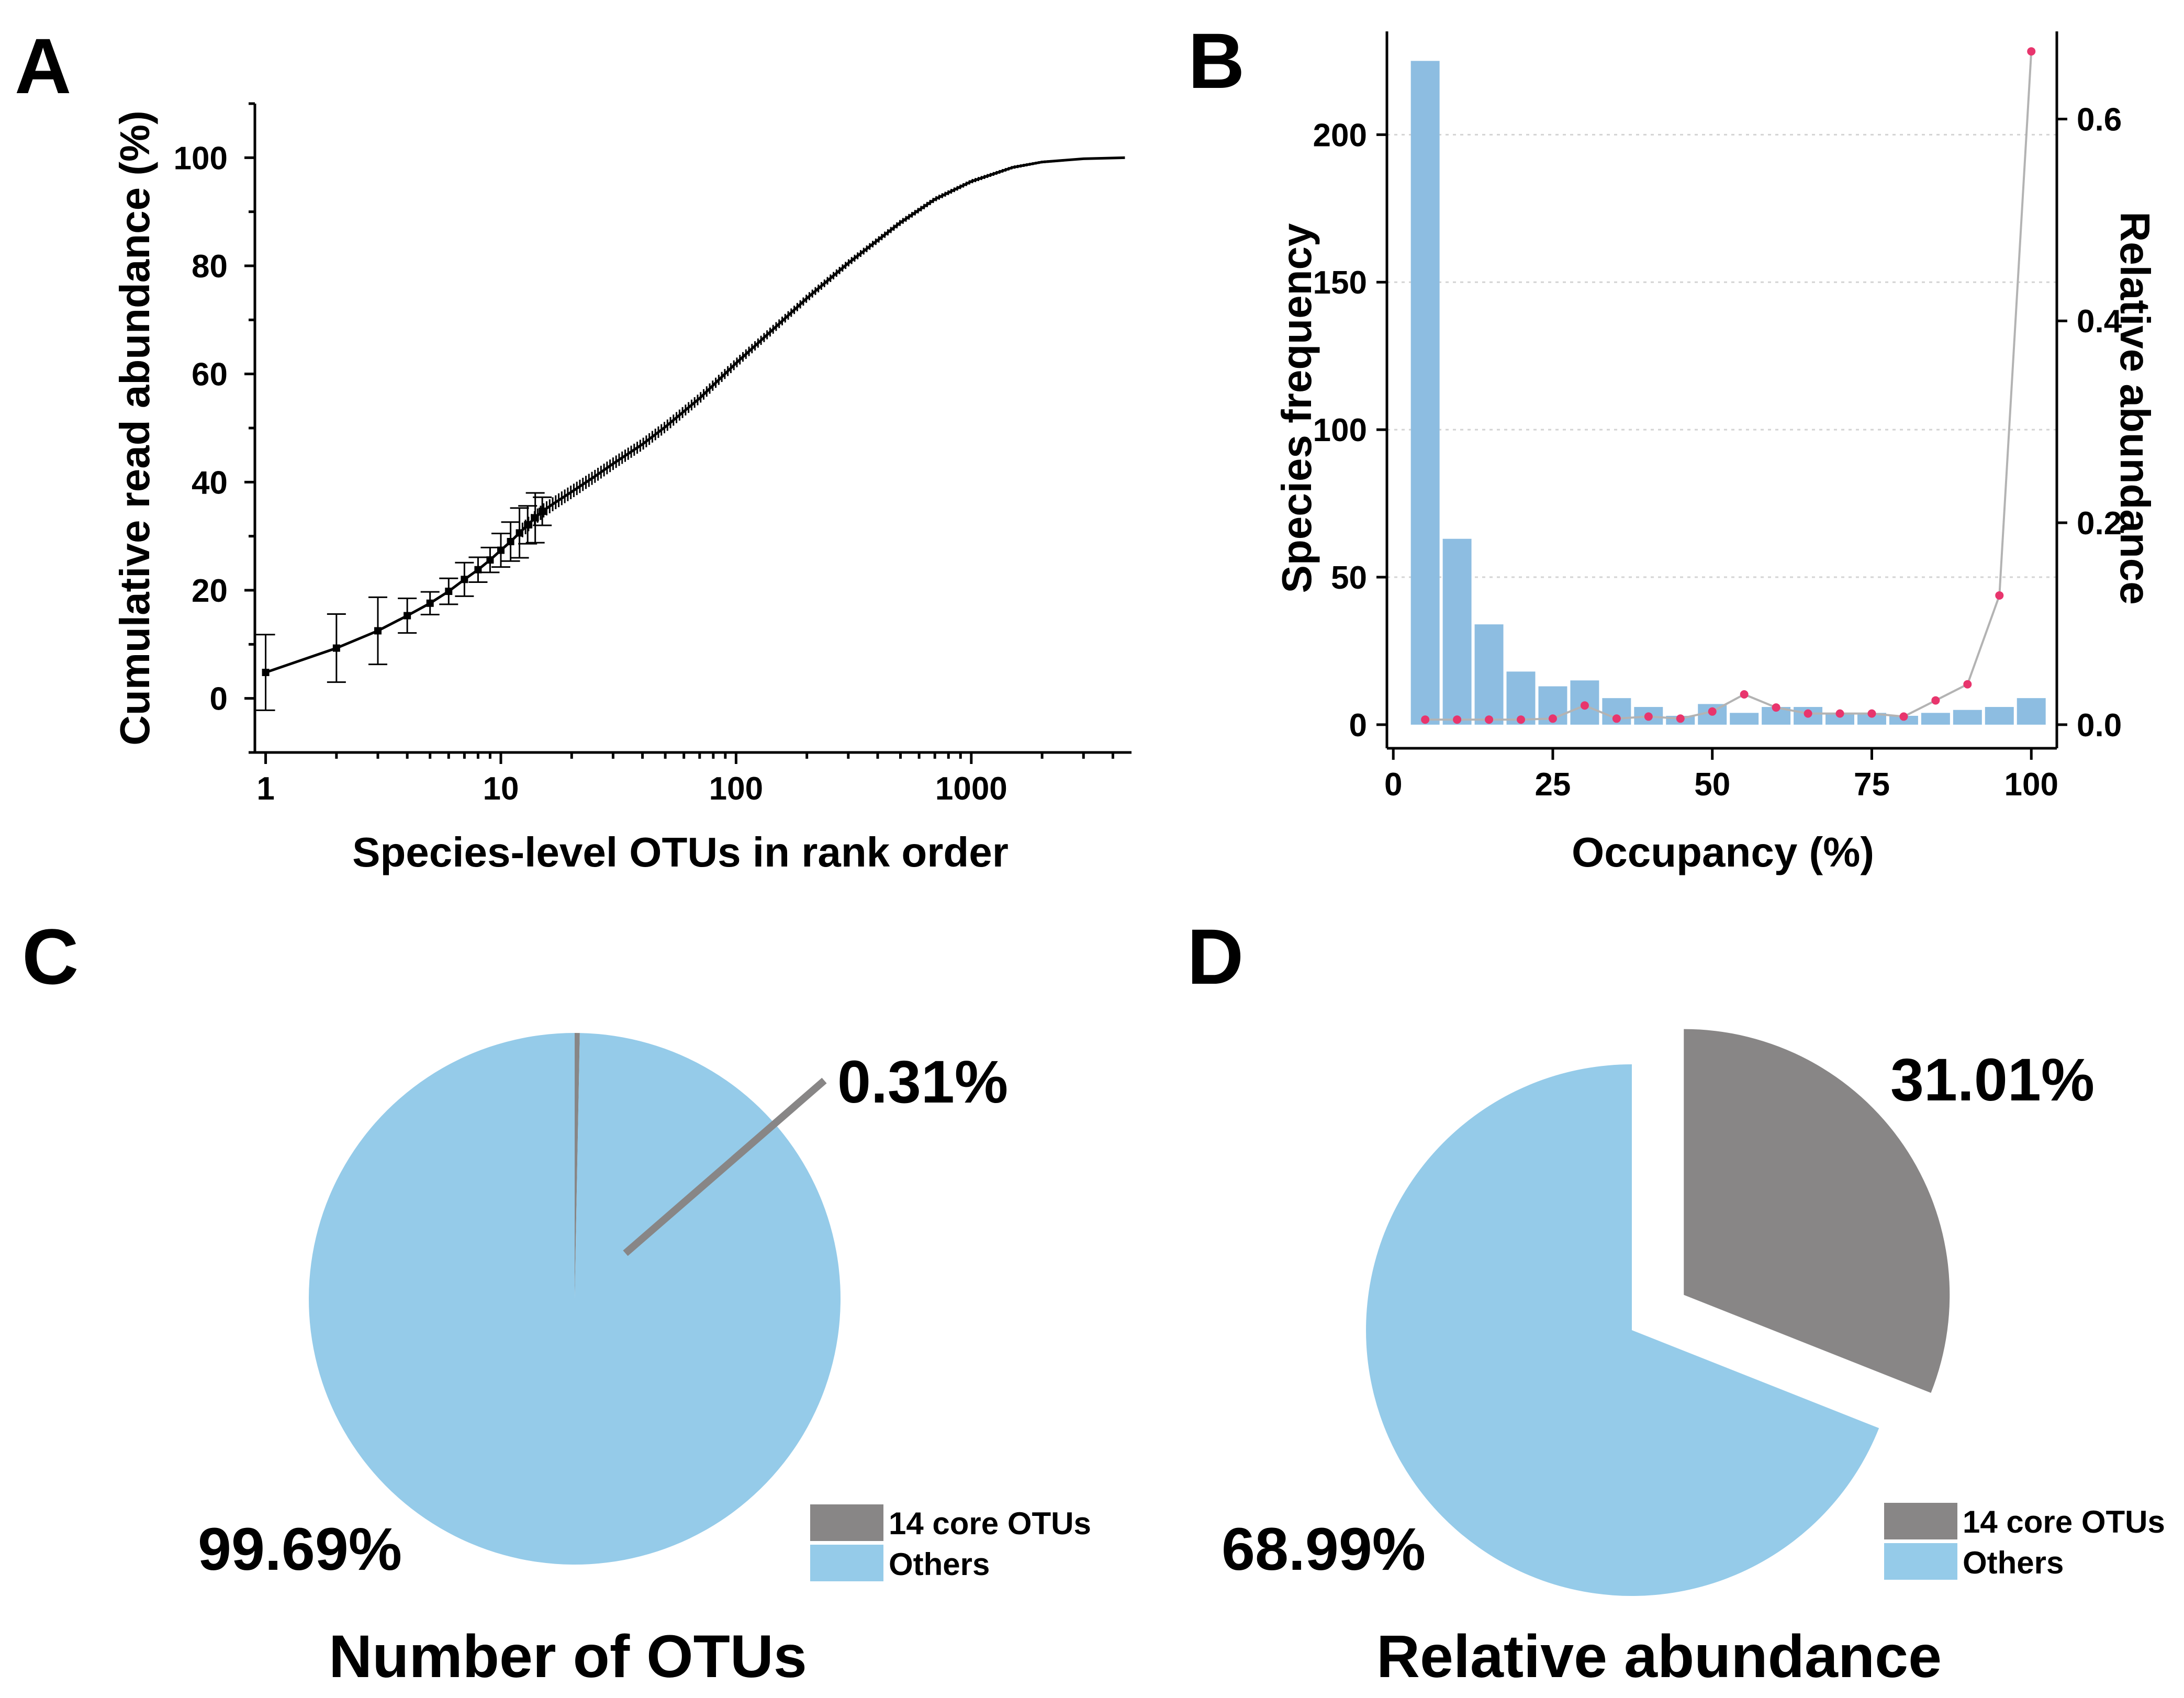 The image size is (2184, 1698). Describe the element at coordinates (1340, 430) in the screenshot. I see `y-tick-label-b: 100` at that location.